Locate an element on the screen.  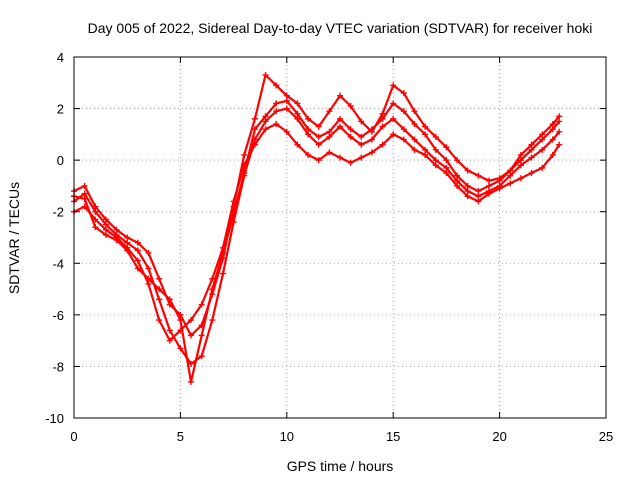
x-tick-label: 0 is located at coordinates (73, 436).